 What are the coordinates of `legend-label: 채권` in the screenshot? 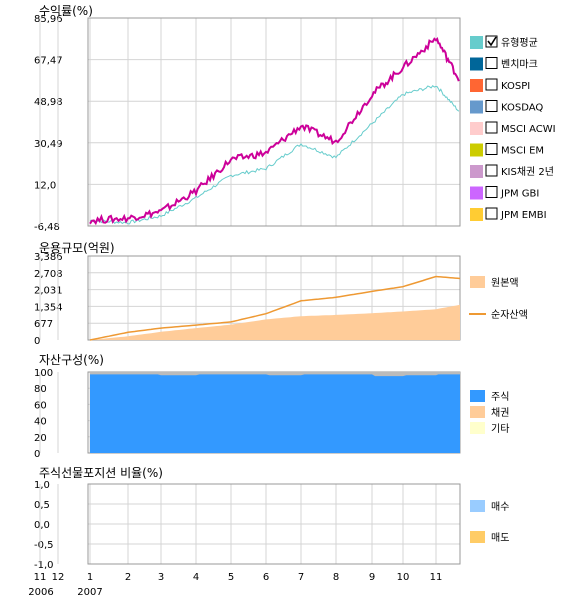 It's located at (500, 413).